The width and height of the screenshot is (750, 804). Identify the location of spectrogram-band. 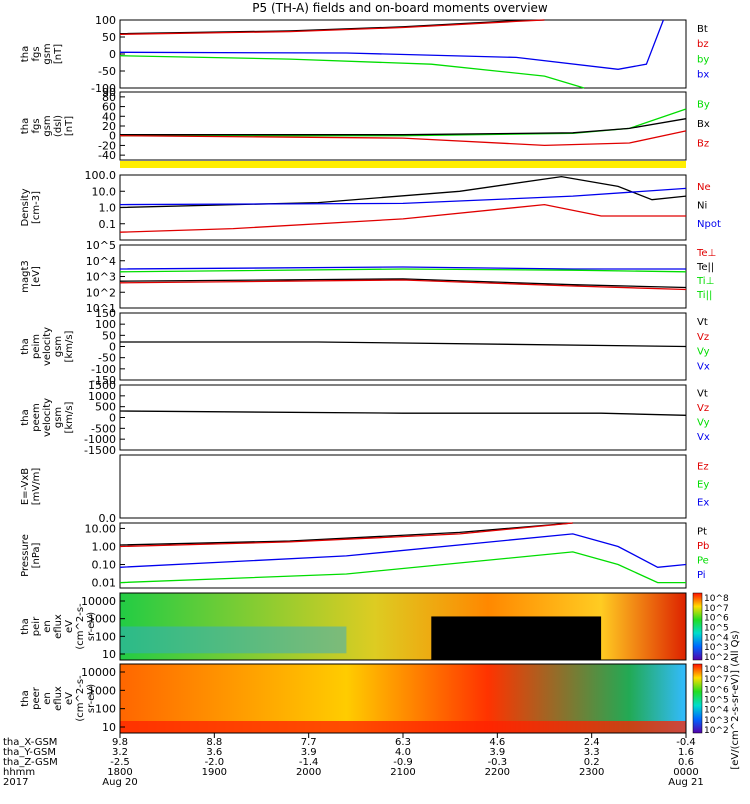
(233, 640).